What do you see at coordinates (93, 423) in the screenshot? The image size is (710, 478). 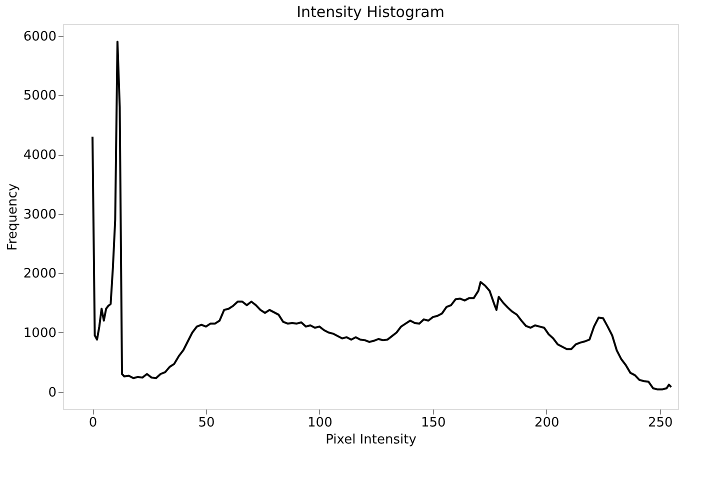 I see `x-tick-label: 0` at bounding box center [93, 423].